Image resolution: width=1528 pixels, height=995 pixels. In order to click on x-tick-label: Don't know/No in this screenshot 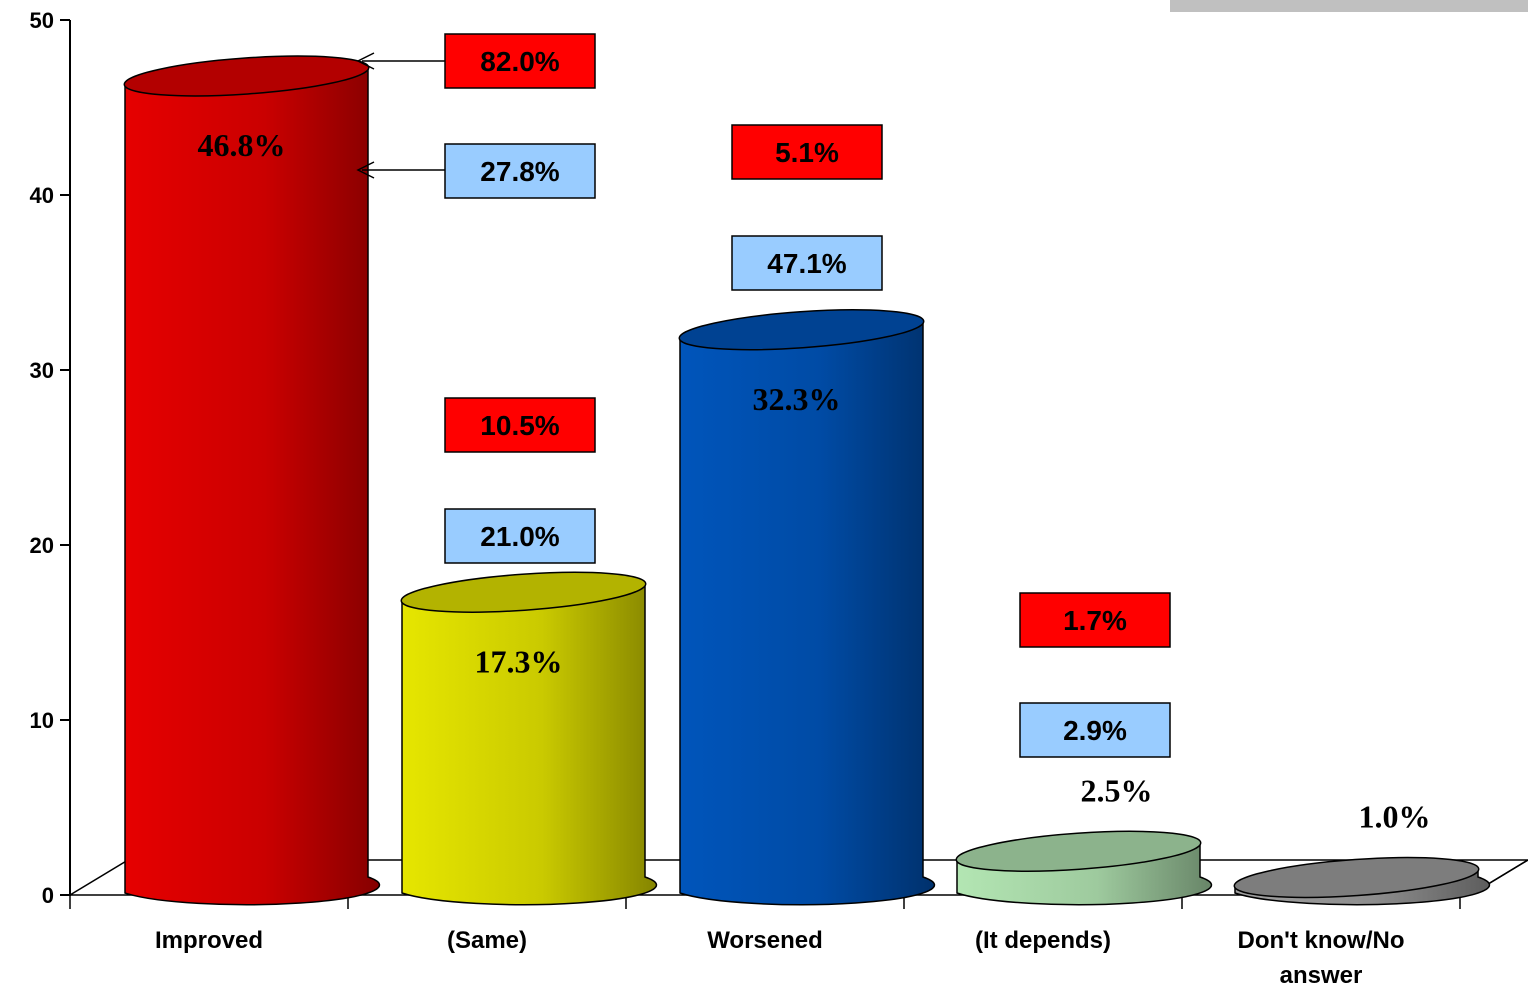, I will do `click(1320, 940)`.